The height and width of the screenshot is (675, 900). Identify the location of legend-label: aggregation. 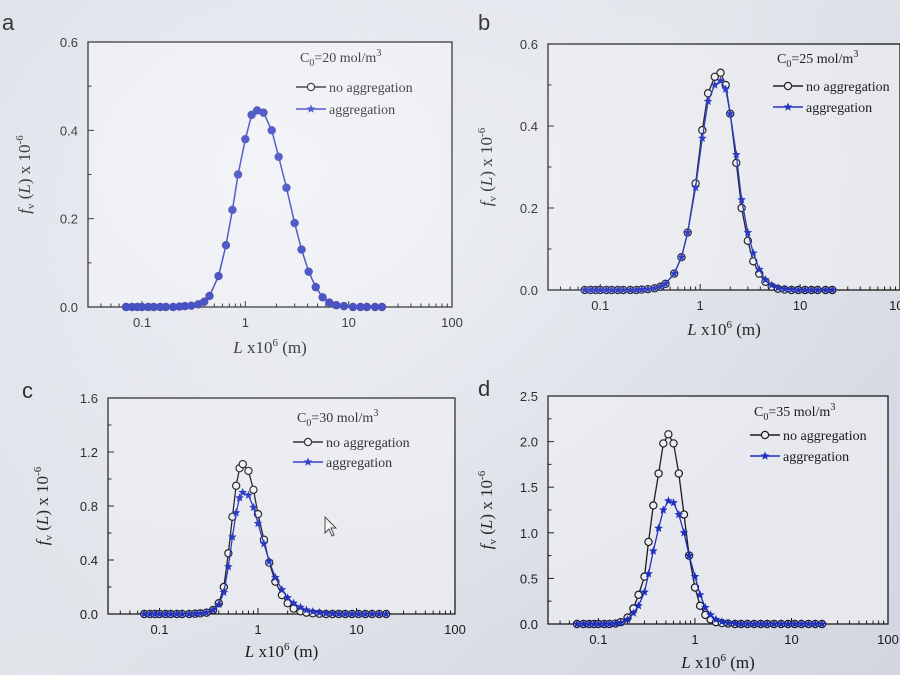
(839, 108).